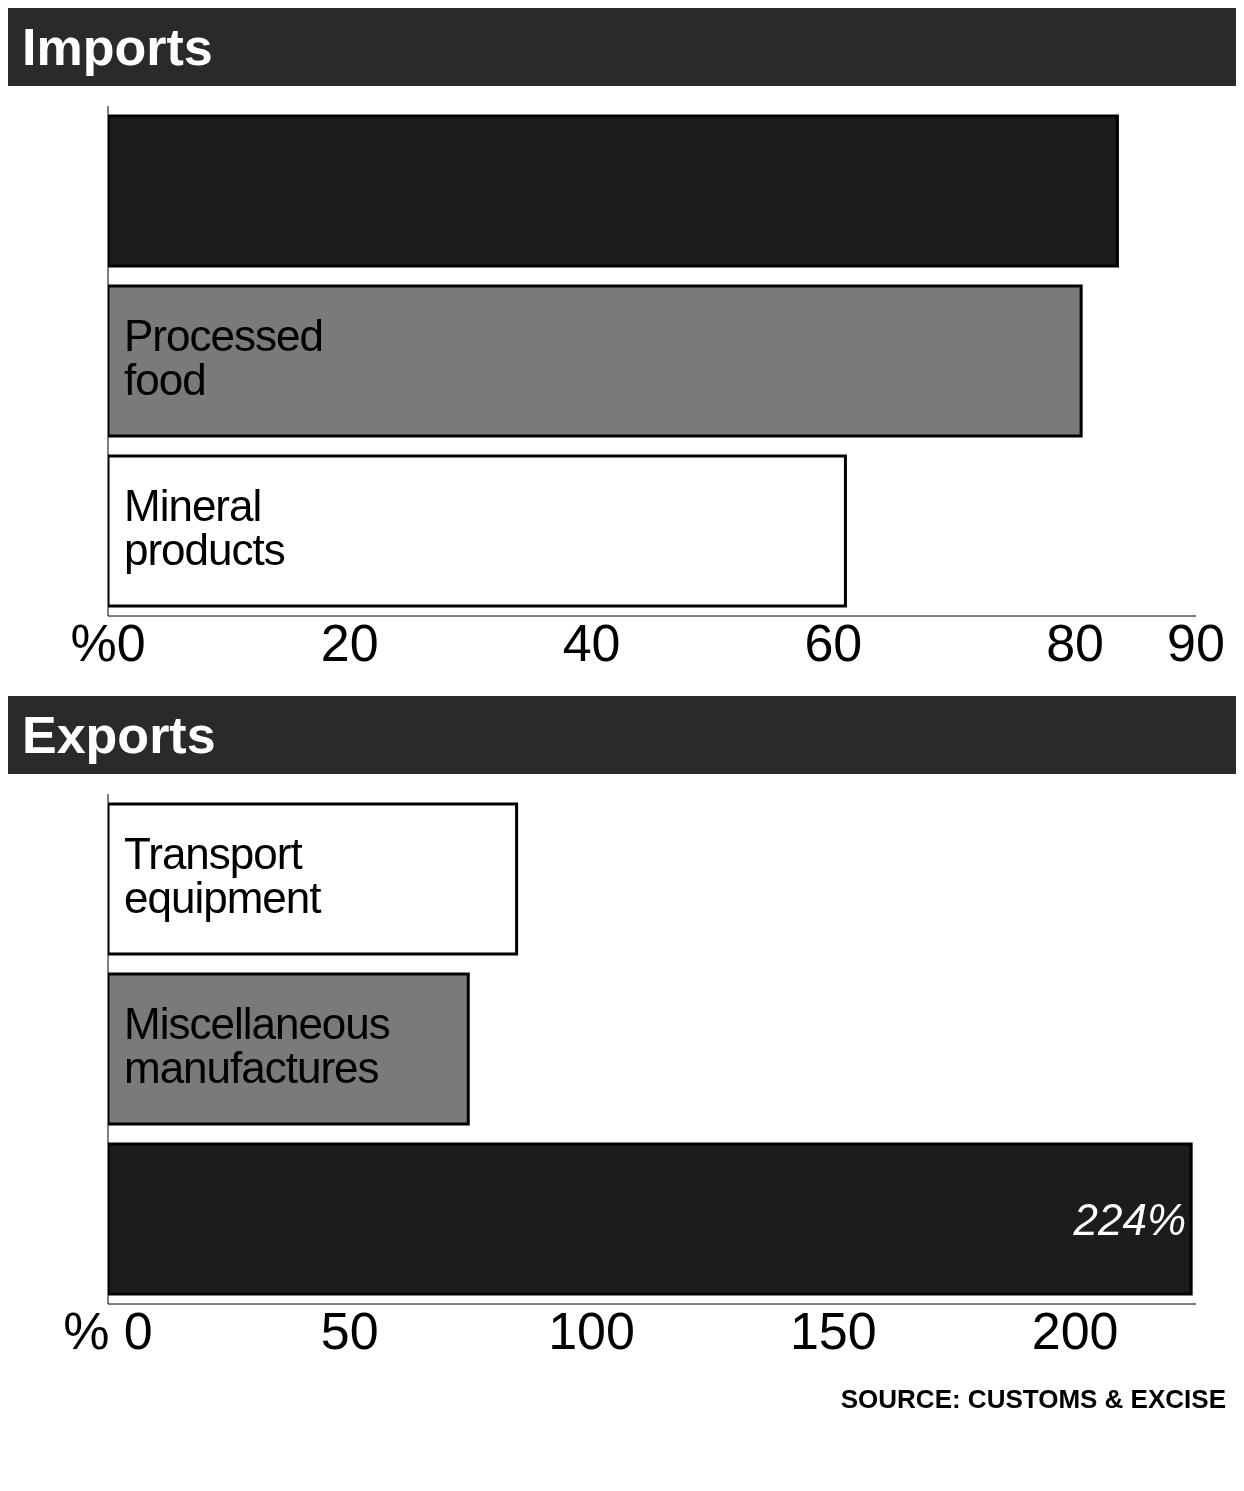 The height and width of the screenshot is (1491, 1244). Describe the element at coordinates (591, 642) in the screenshot. I see `x-tick-label: 40` at that location.